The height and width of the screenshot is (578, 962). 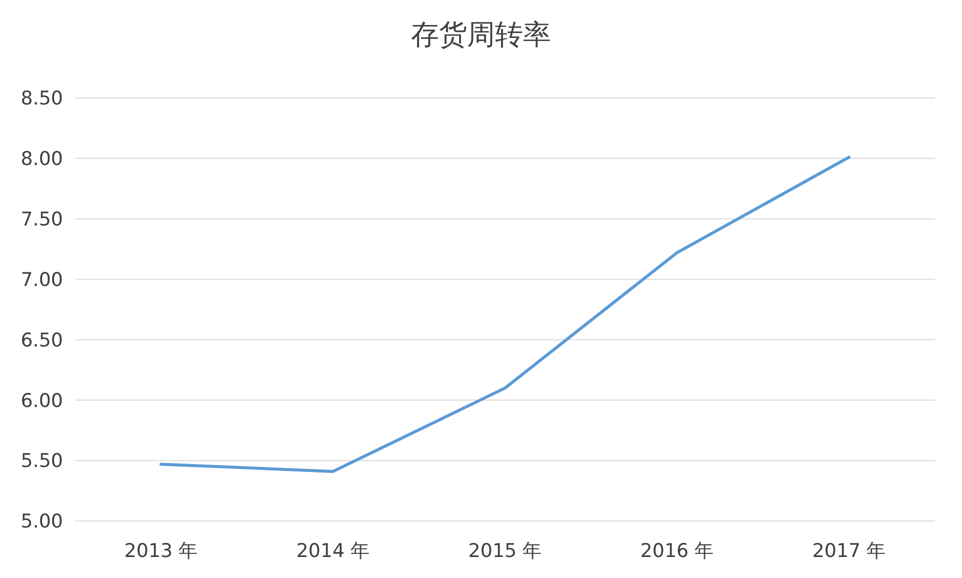 I want to click on x-tick-label: 2017 年, so click(x=849, y=551).